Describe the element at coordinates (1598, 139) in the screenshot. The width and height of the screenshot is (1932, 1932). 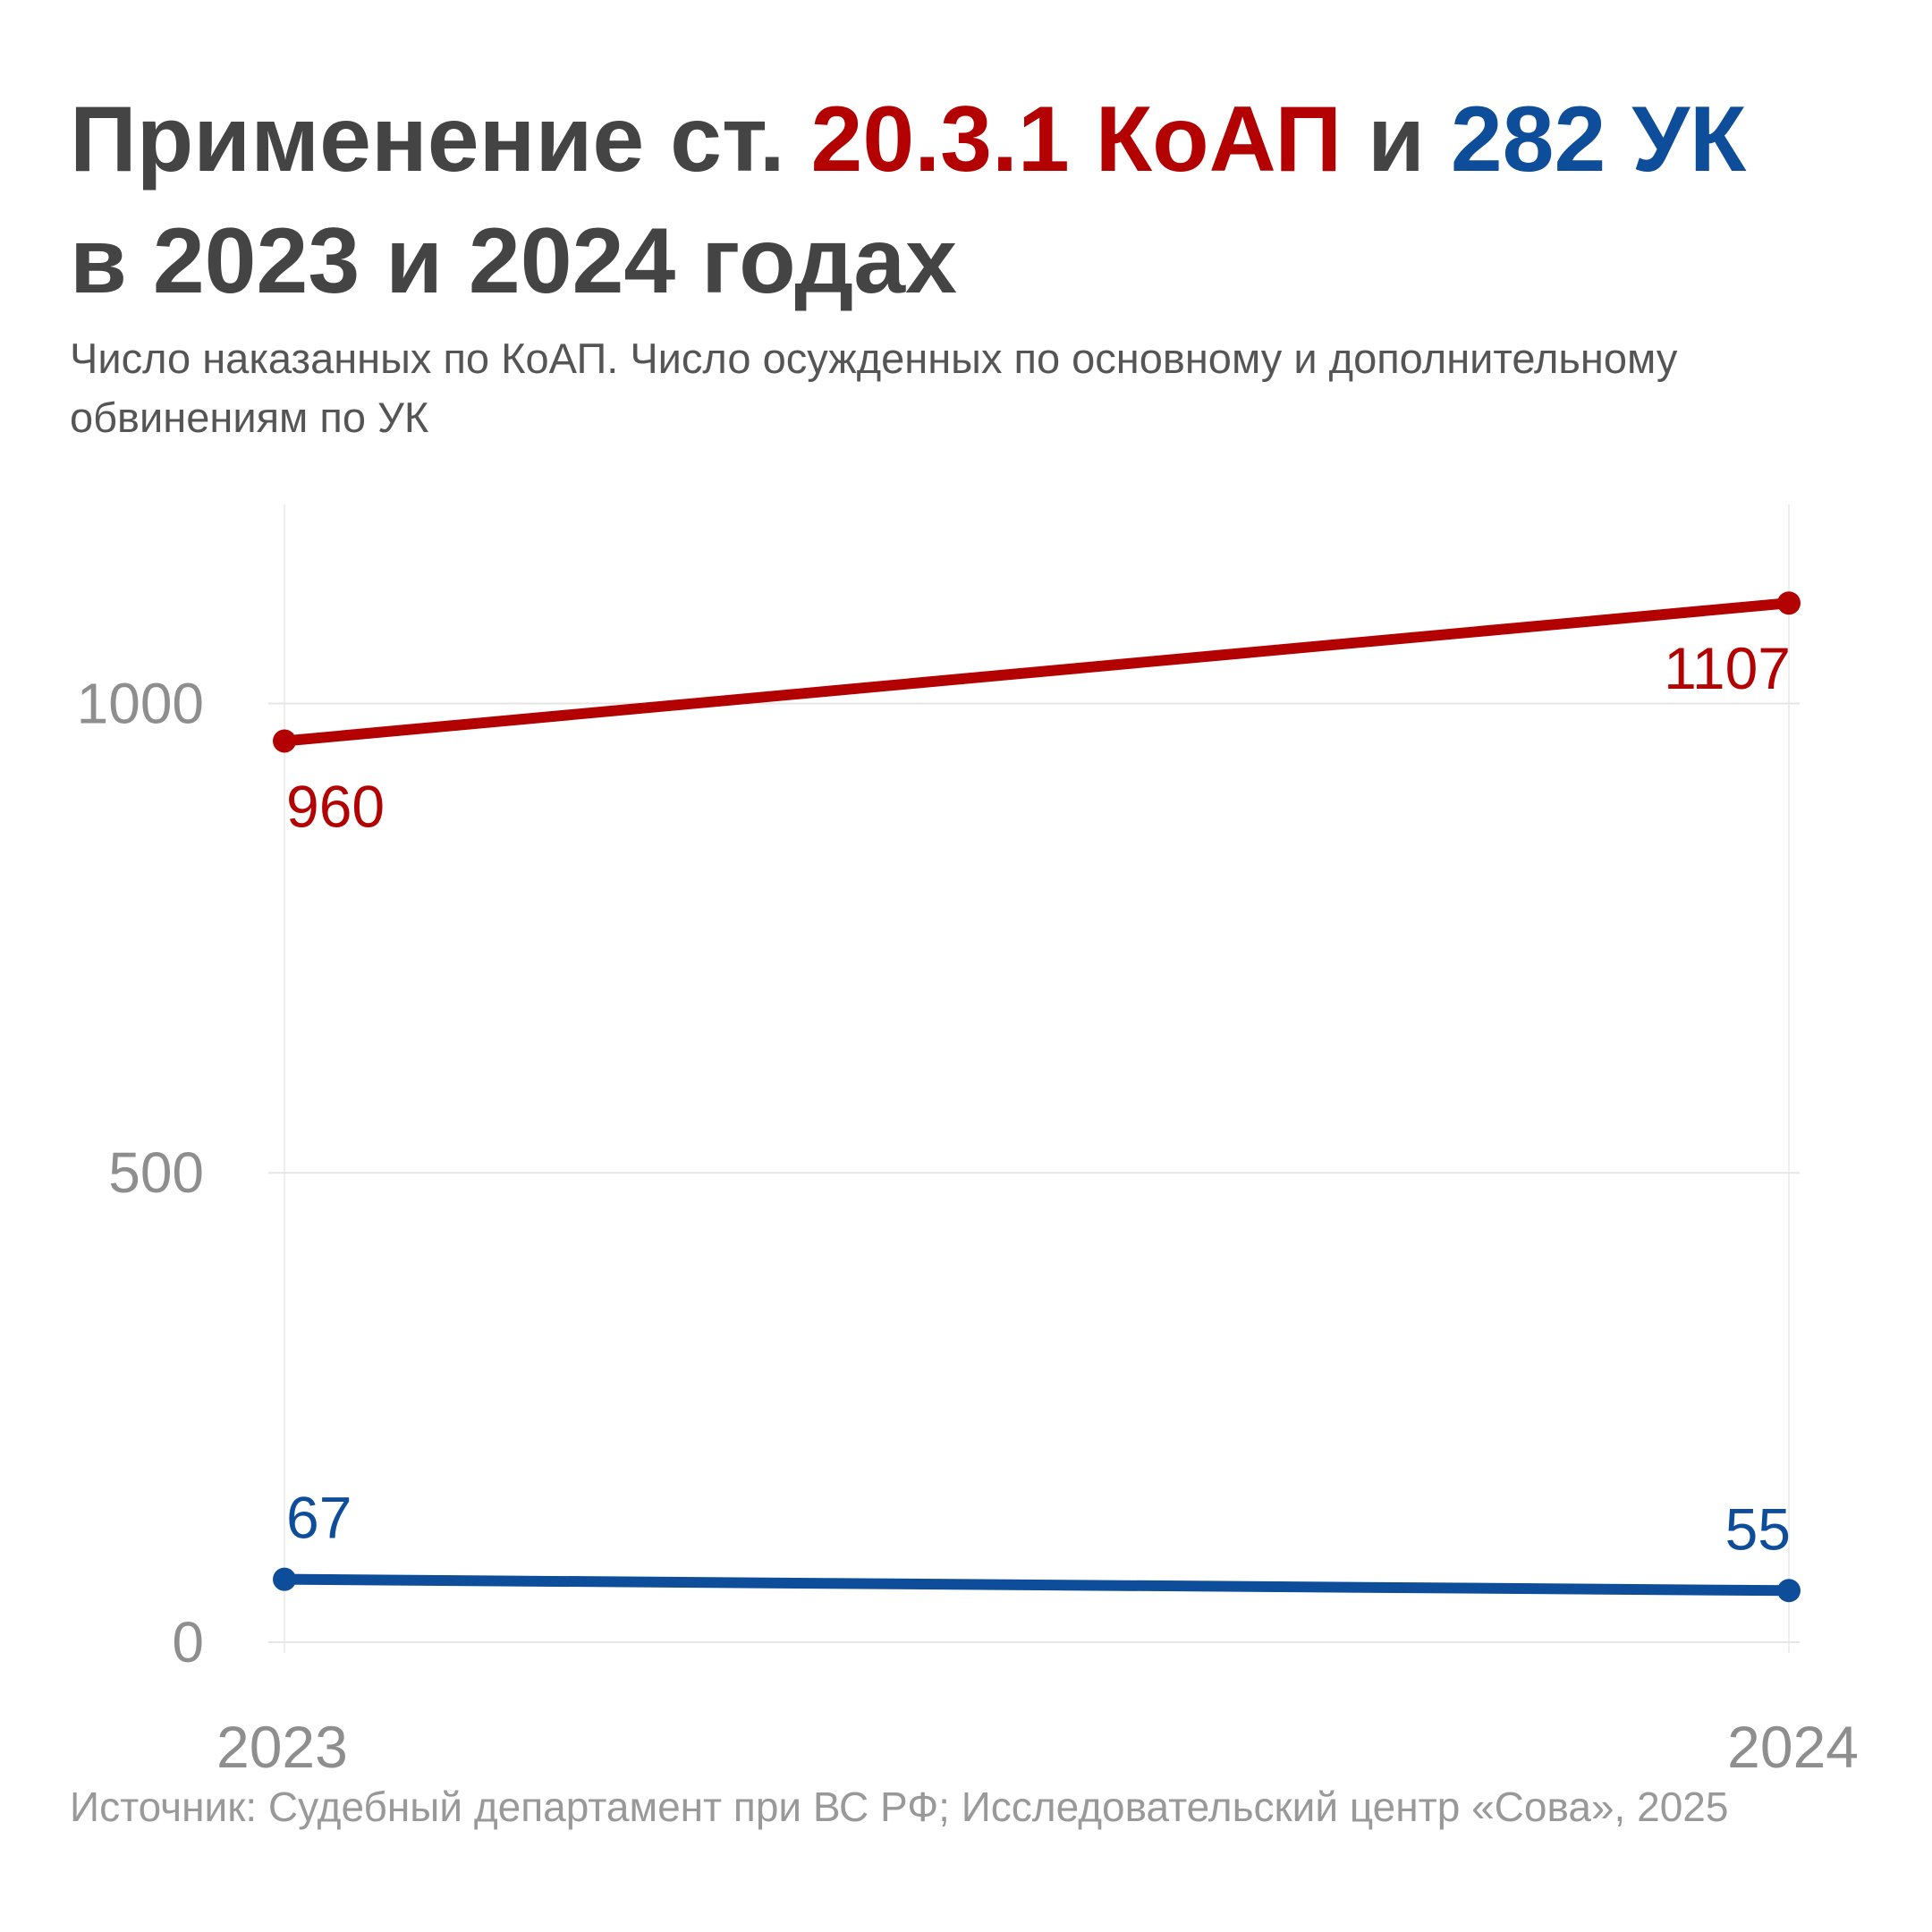
I see `title-uk-highlight: 282 УК` at that location.